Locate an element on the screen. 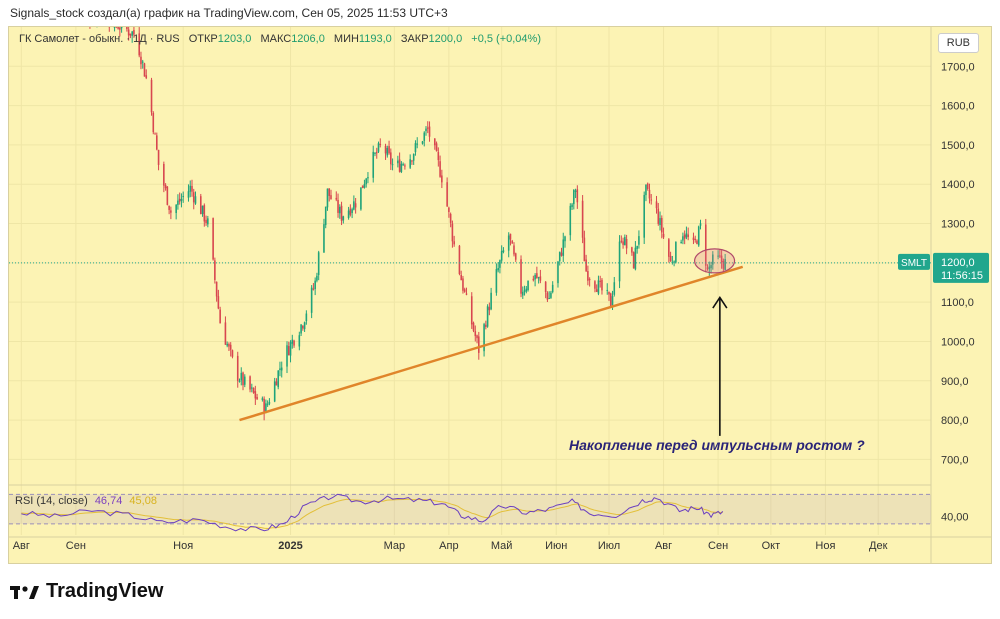  x-tick-label: Сен is located at coordinates (76, 546).